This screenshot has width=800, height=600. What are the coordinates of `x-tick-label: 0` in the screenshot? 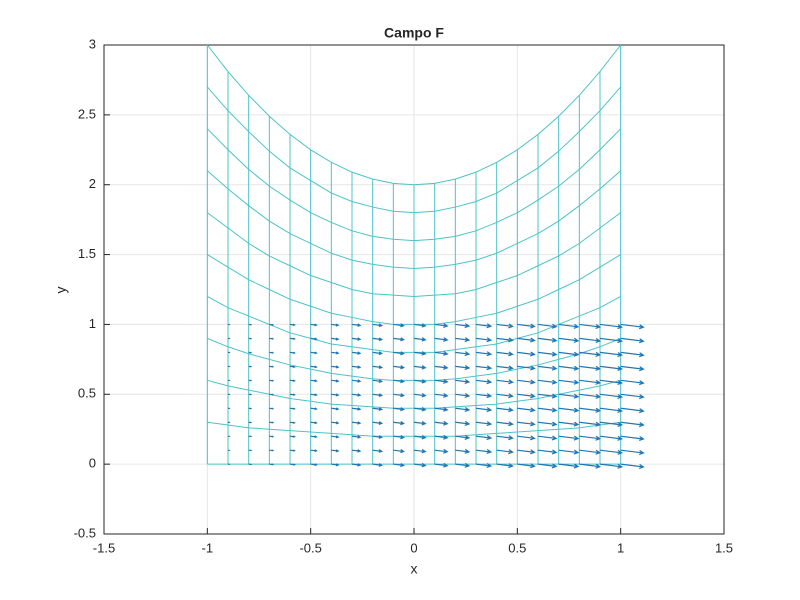 It's located at (413, 547).